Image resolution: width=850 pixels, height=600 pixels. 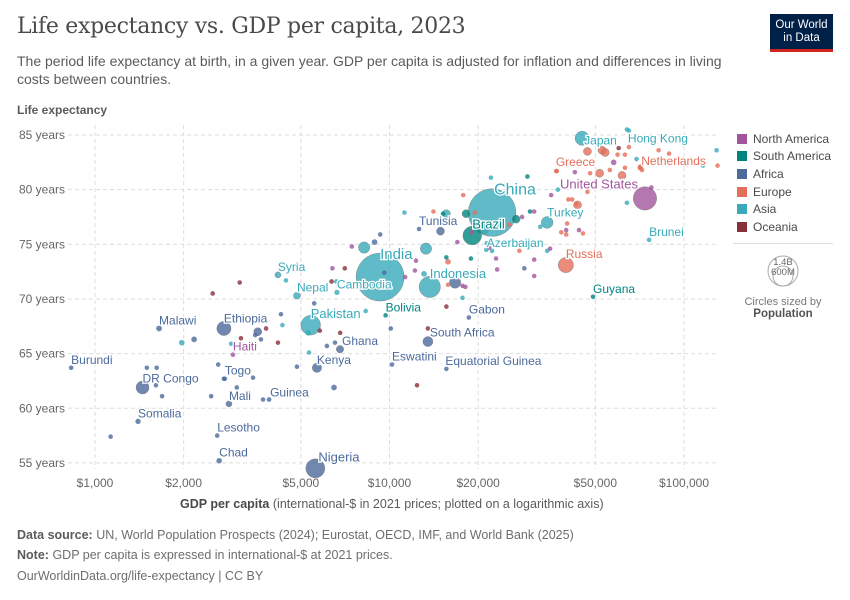 What do you see at coordinates (224, 328) in the screenshot?
I see `point-ethiopia` at bounding box center [224, 328].